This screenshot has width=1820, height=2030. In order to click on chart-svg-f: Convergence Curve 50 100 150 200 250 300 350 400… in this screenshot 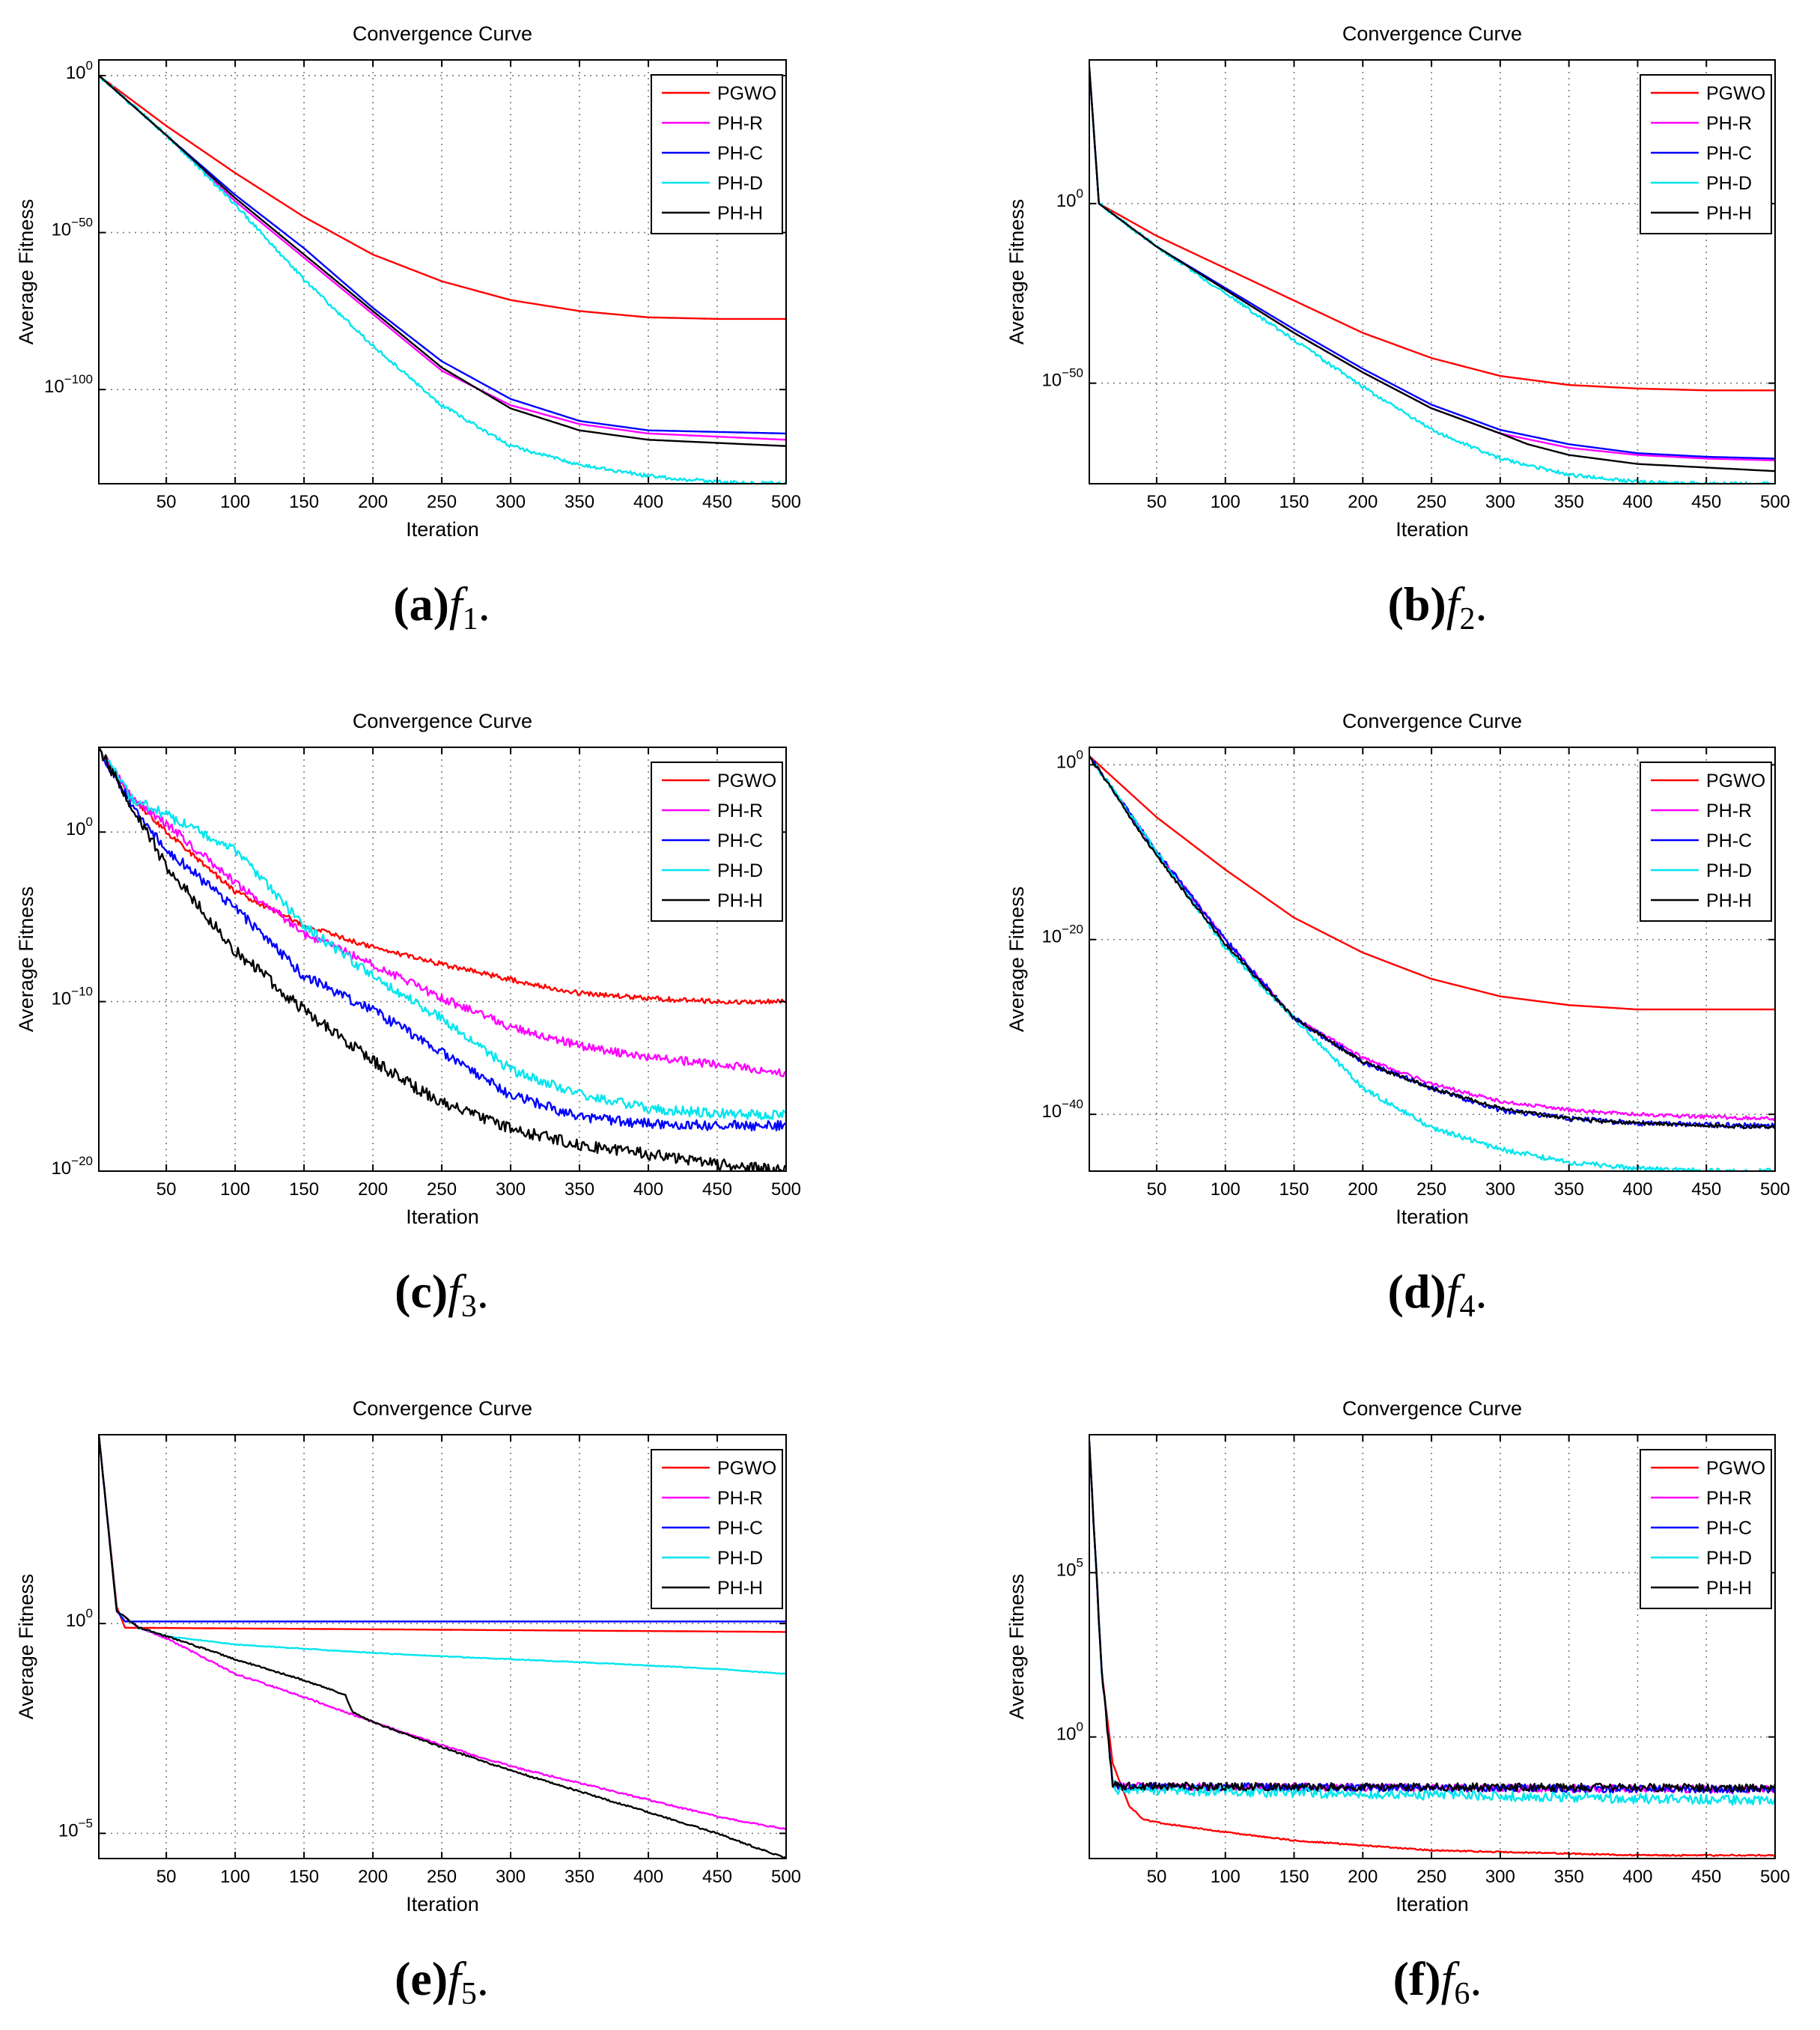, I will do `click(1397, 1656)`.